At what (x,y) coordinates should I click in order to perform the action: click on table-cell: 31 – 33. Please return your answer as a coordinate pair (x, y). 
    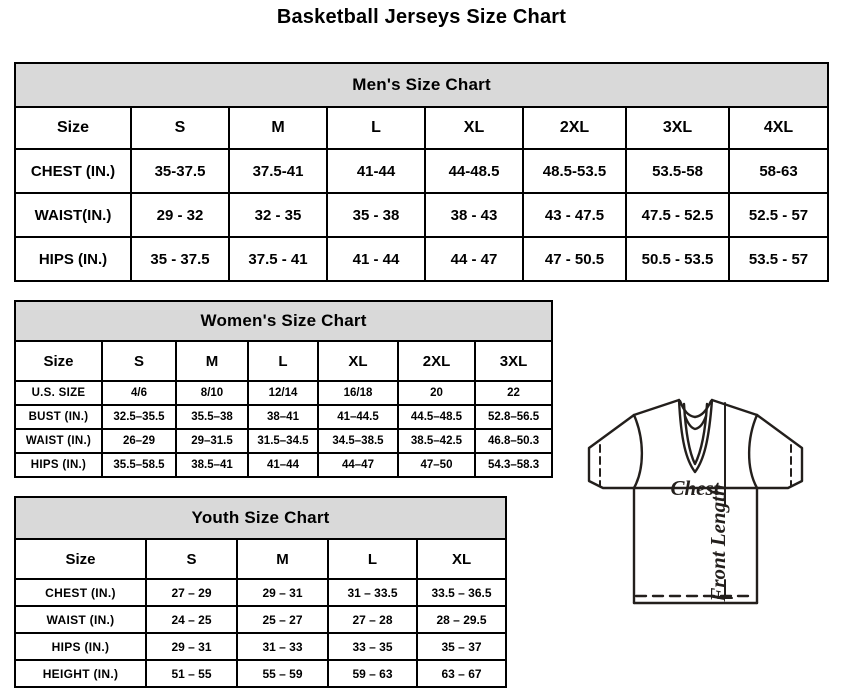
    Looking at the image, I should click on (282, 646).